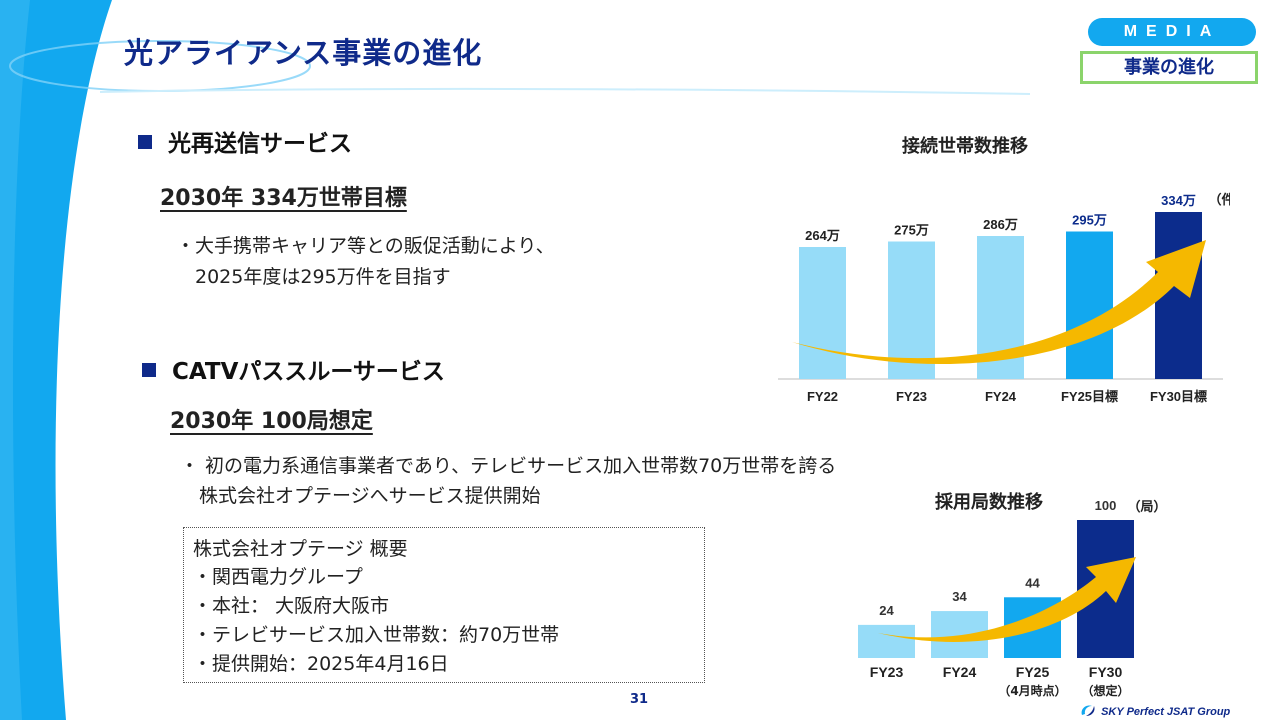 This screenshot has width=1280, height=720. I want to click on chart2-sublabel: （想定）, so click(1105, 690).